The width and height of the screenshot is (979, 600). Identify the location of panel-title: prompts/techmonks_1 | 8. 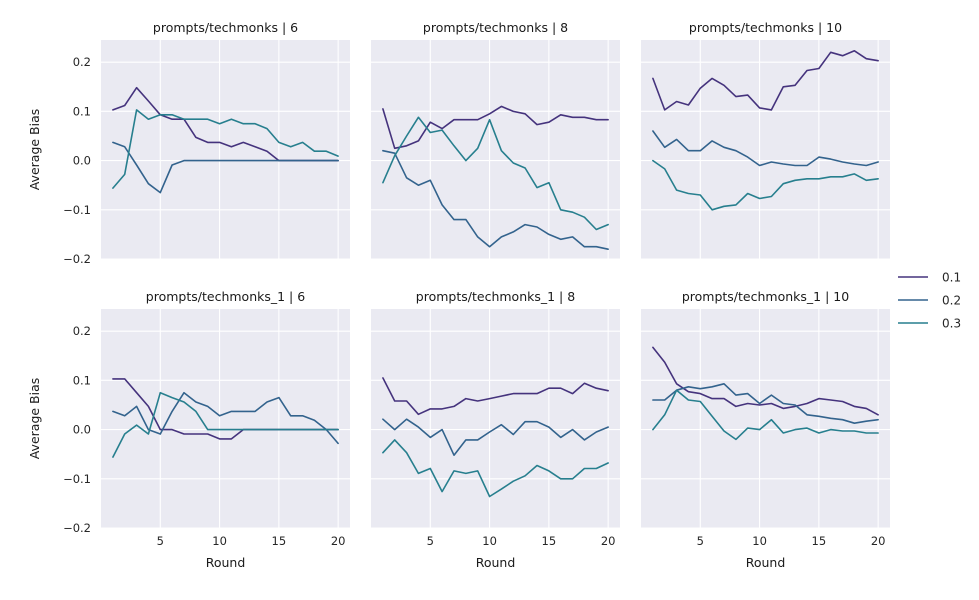
(495, 296).